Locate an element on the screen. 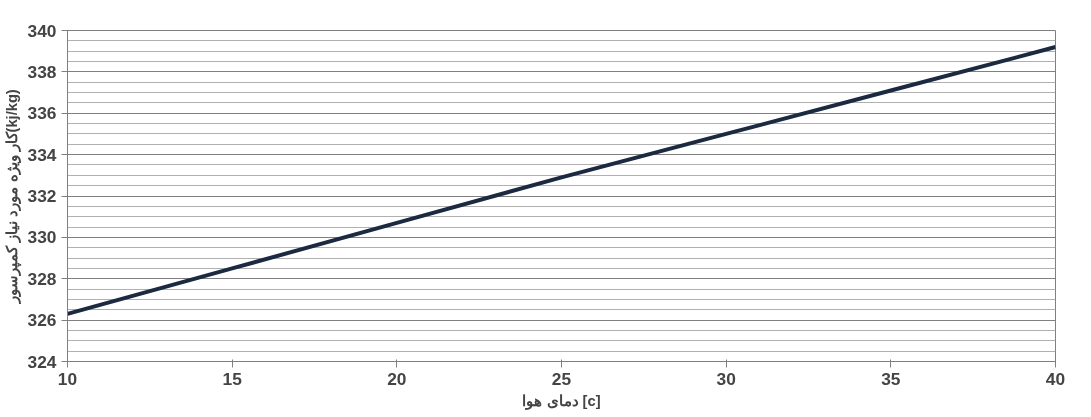 This screenshot has height=417, width=1091. y-tick-label: 338 is located at coordinates (42, 71).